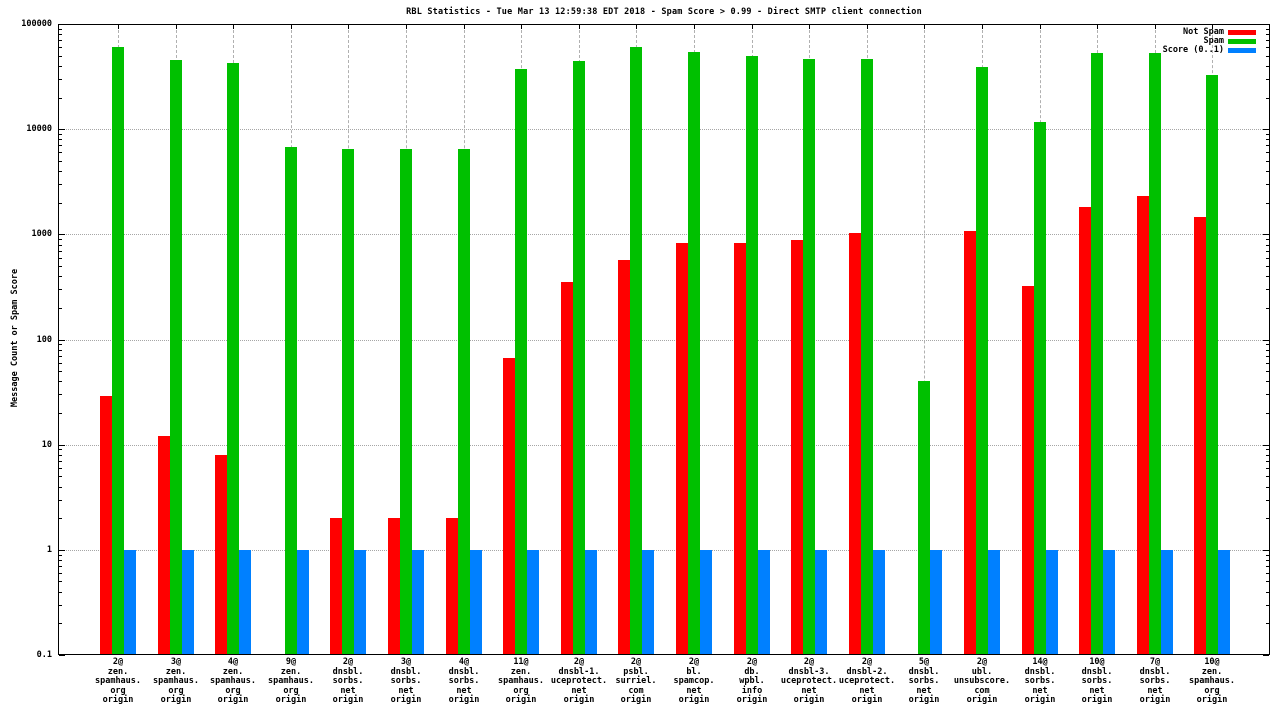  What do you see at coordinates (1242, 32) in the screenshot?
I see `legend-swatch-not-spam-icon` at bounding box center [1242, 32].